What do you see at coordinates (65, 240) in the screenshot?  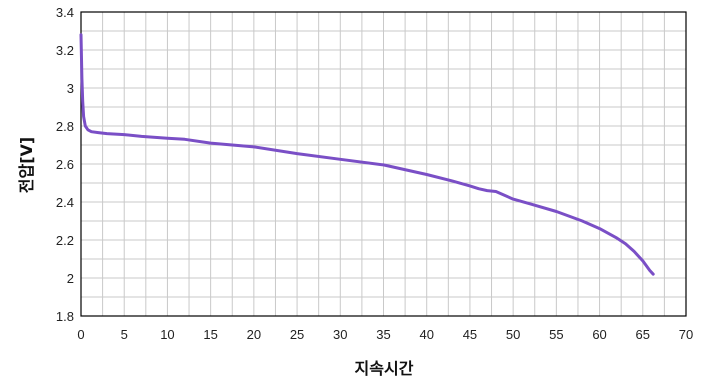 I see `y-tick-label: 2.2` at bounding box center [65, 240].